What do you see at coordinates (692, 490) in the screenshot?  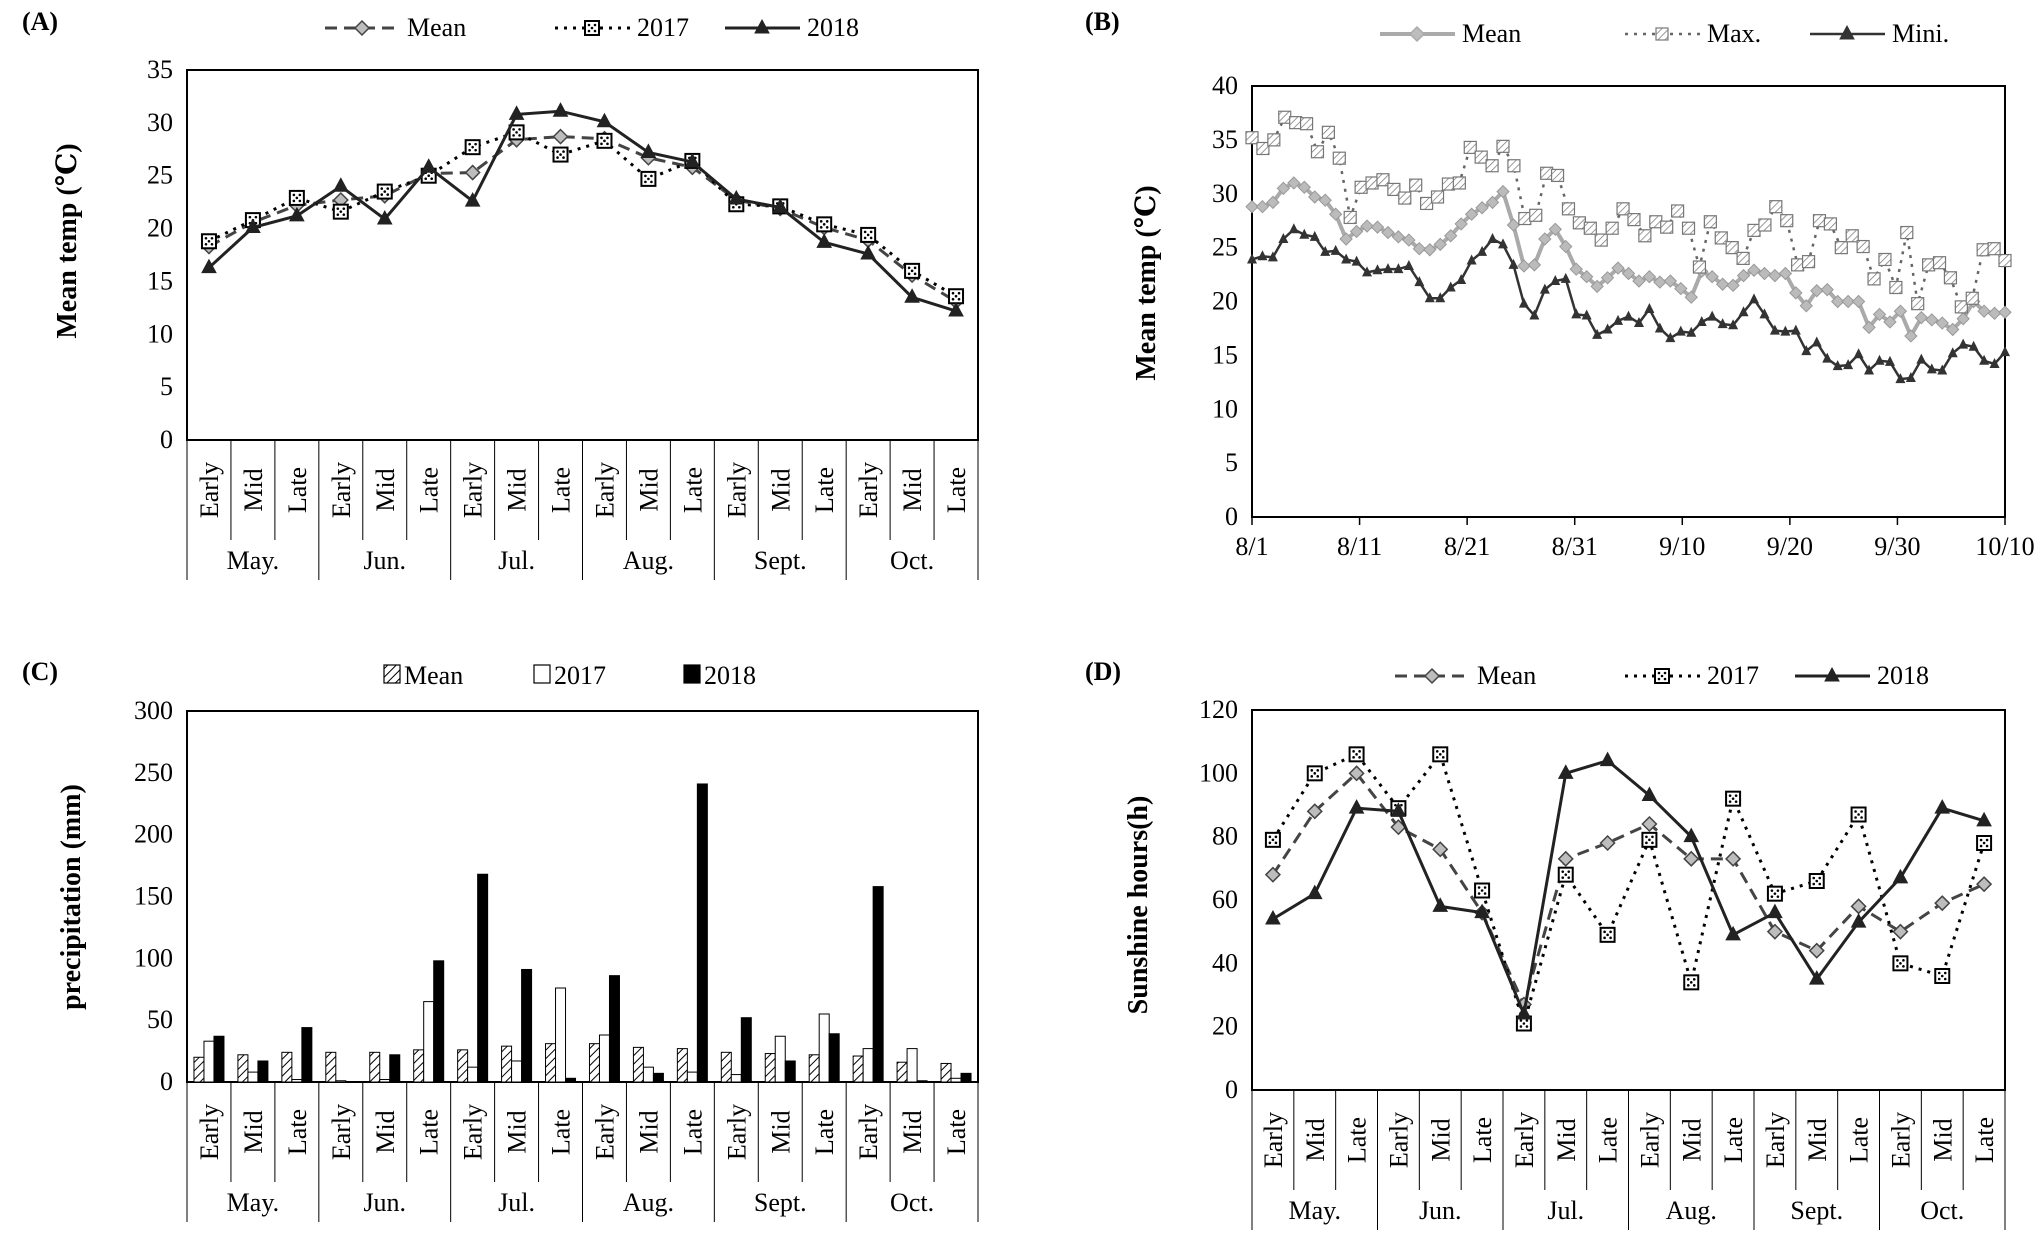 I see `a-cat-label-11: Late` at bounding box center [692, 490].